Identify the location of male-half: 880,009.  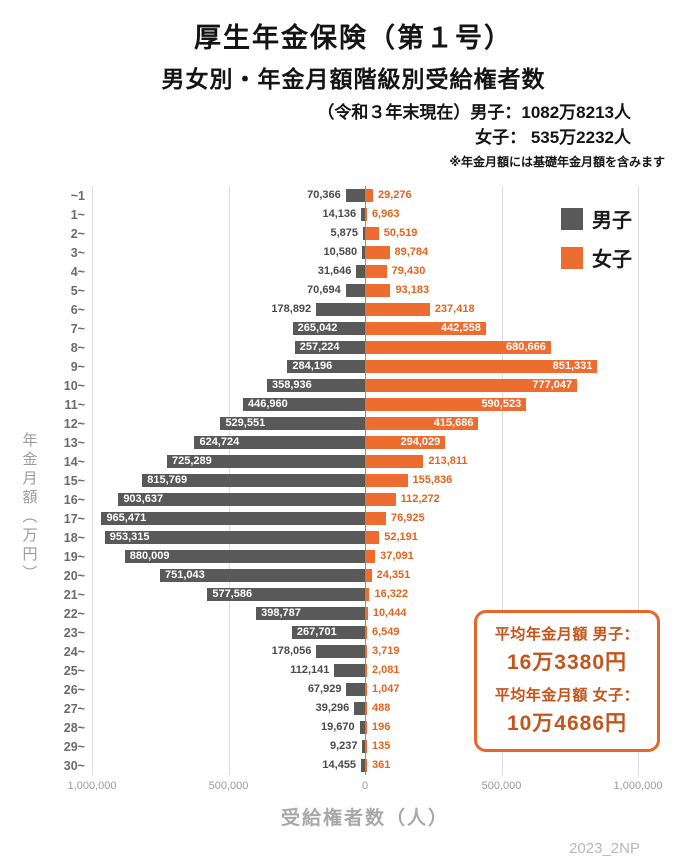
(228, 557).